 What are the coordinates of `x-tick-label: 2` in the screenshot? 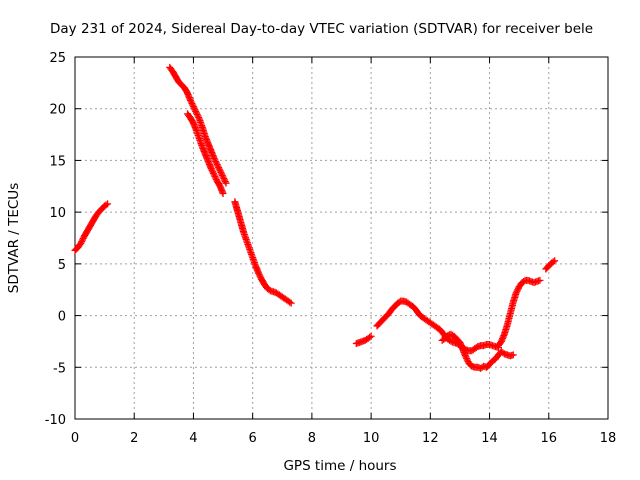 It's located at (134, 438).